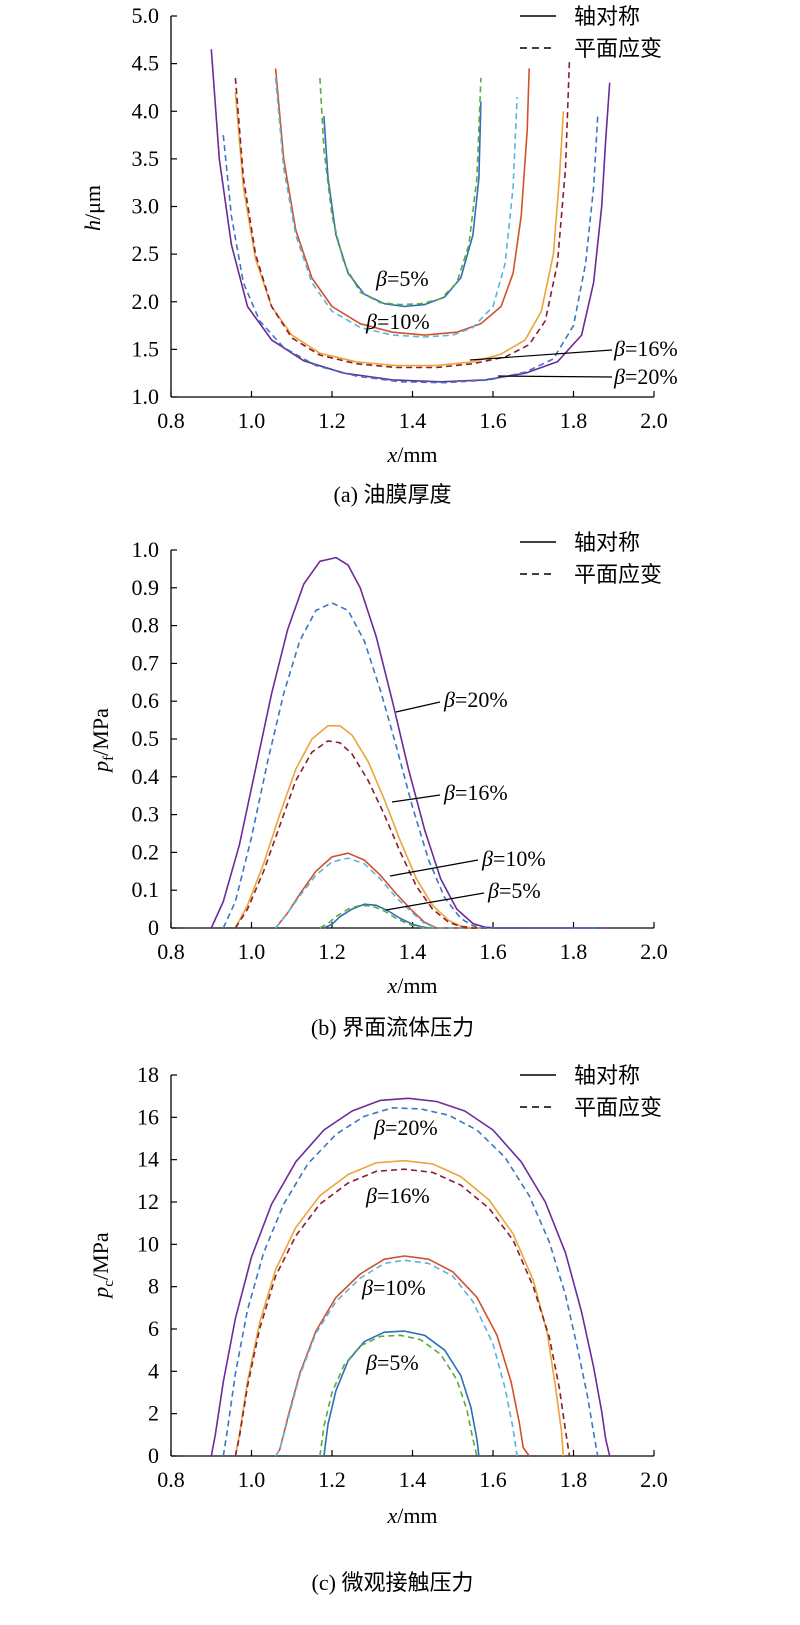  What do you see at coordinates (146, 63) in the screenshot?
I see `y-tick-label: 4.5` at bounding box center [146, 63].